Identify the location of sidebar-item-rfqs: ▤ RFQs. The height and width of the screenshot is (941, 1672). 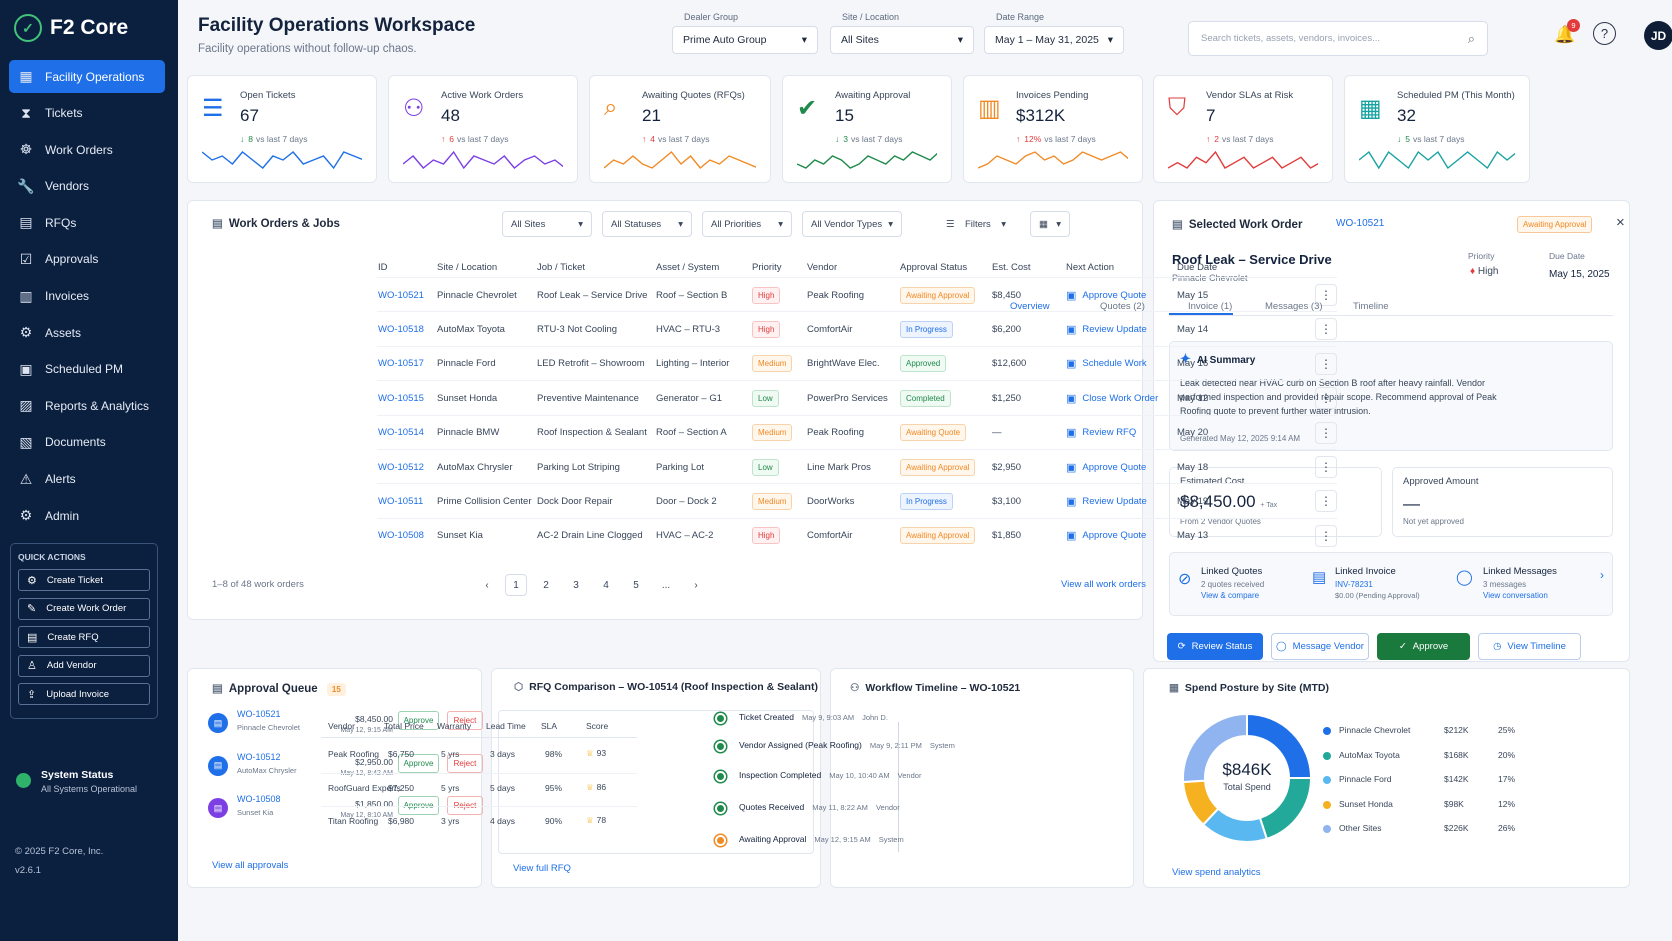
(87, 222).